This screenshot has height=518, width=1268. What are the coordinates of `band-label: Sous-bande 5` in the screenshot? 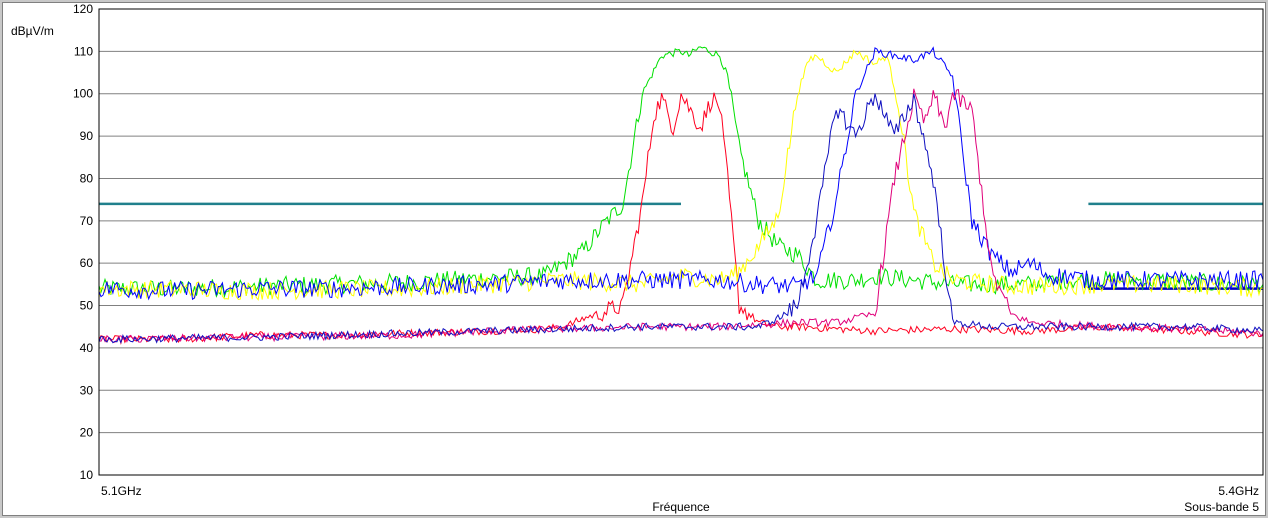 It's located at (1221, 507).